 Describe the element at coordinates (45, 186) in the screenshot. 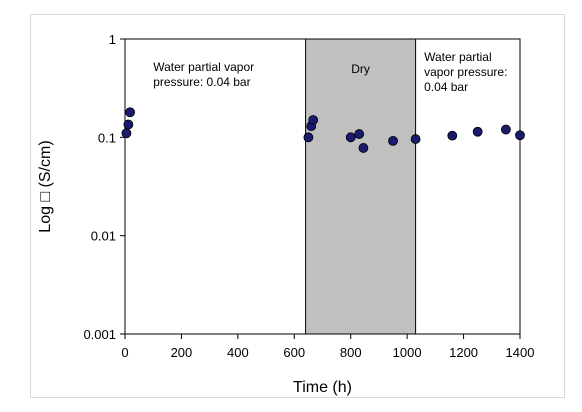

I see `y-axis-label: Log □ (S/cm)` at that location.